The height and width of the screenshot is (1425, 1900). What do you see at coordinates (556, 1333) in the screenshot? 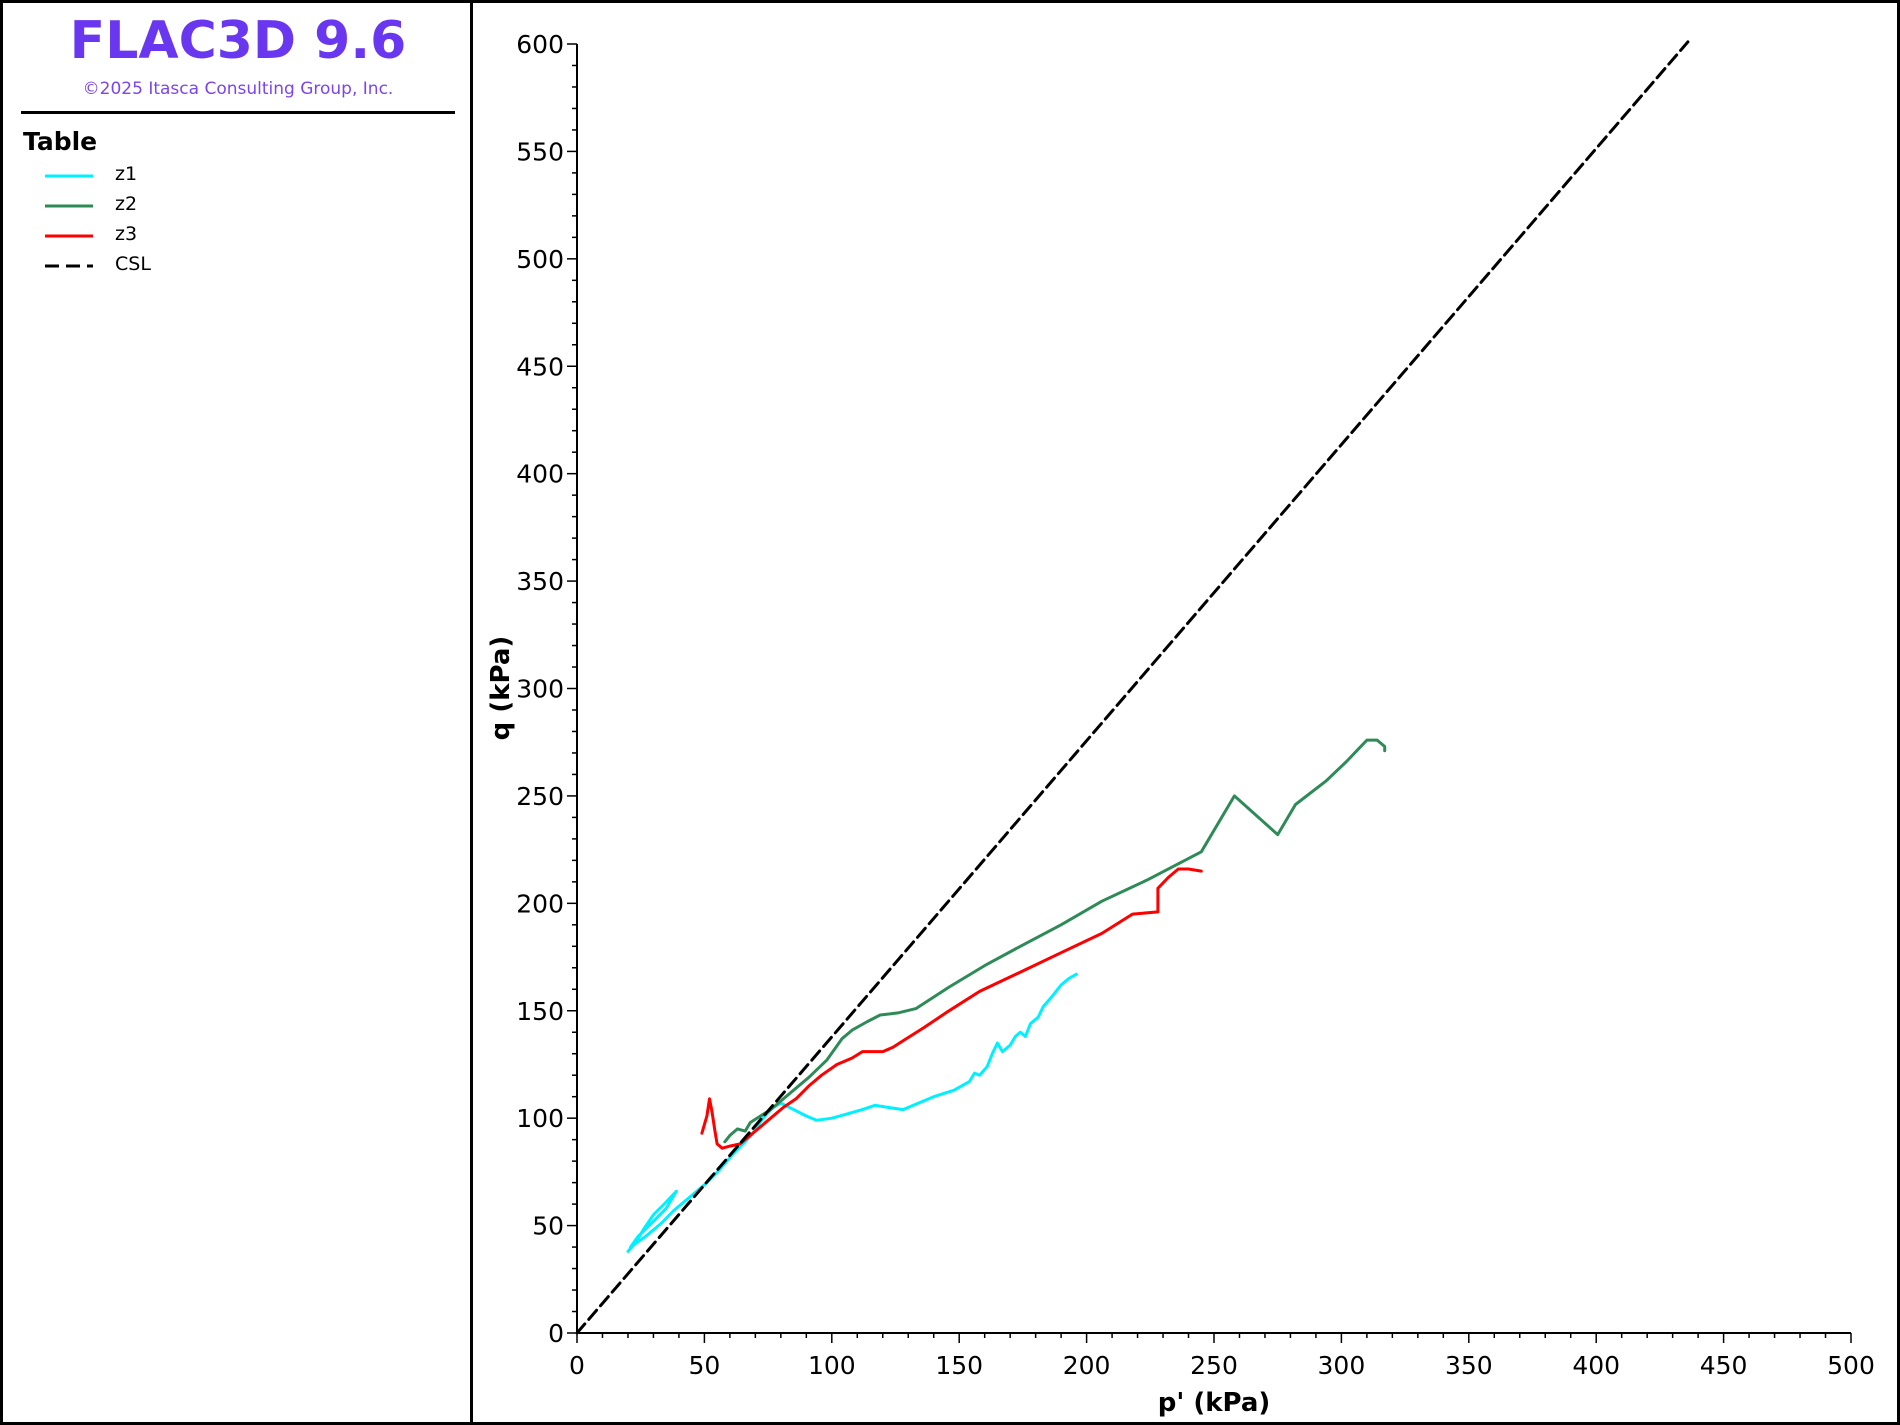
I see `y-tick-label: 0` at bounding box center [556, 1333].